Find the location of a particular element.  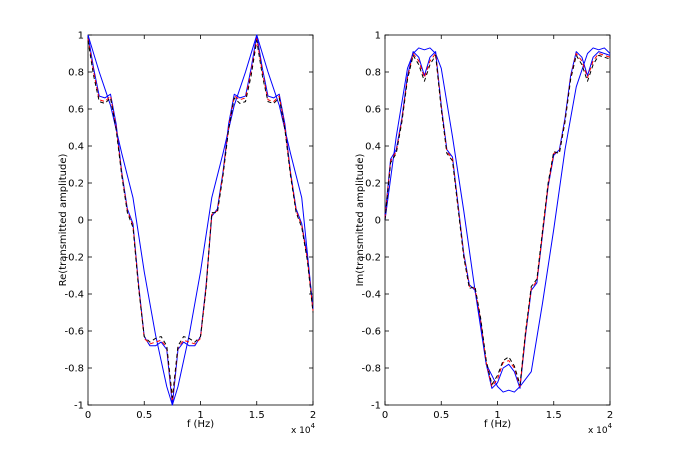

x-exponent-power-im: 4 is located at coordinates (610, 426).